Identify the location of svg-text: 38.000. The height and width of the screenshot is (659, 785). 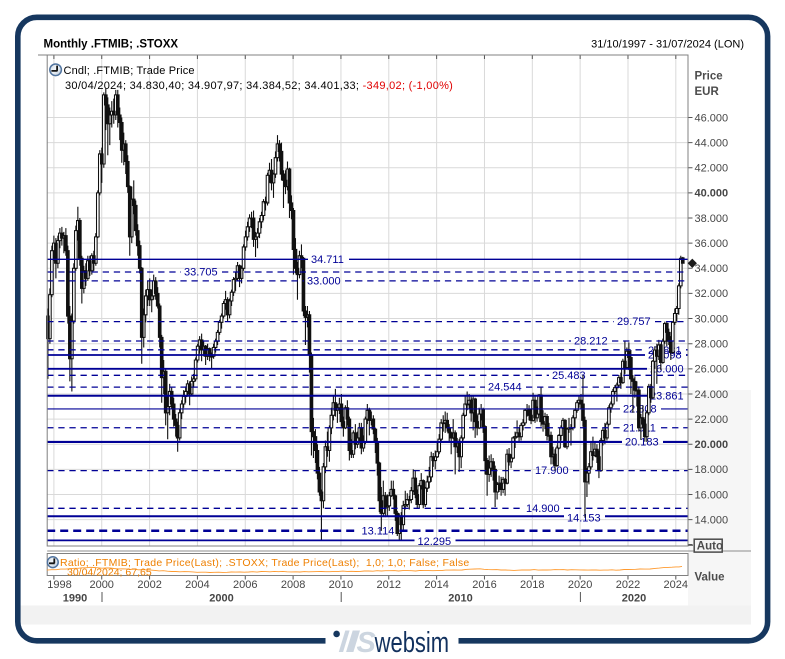
(712, 219).